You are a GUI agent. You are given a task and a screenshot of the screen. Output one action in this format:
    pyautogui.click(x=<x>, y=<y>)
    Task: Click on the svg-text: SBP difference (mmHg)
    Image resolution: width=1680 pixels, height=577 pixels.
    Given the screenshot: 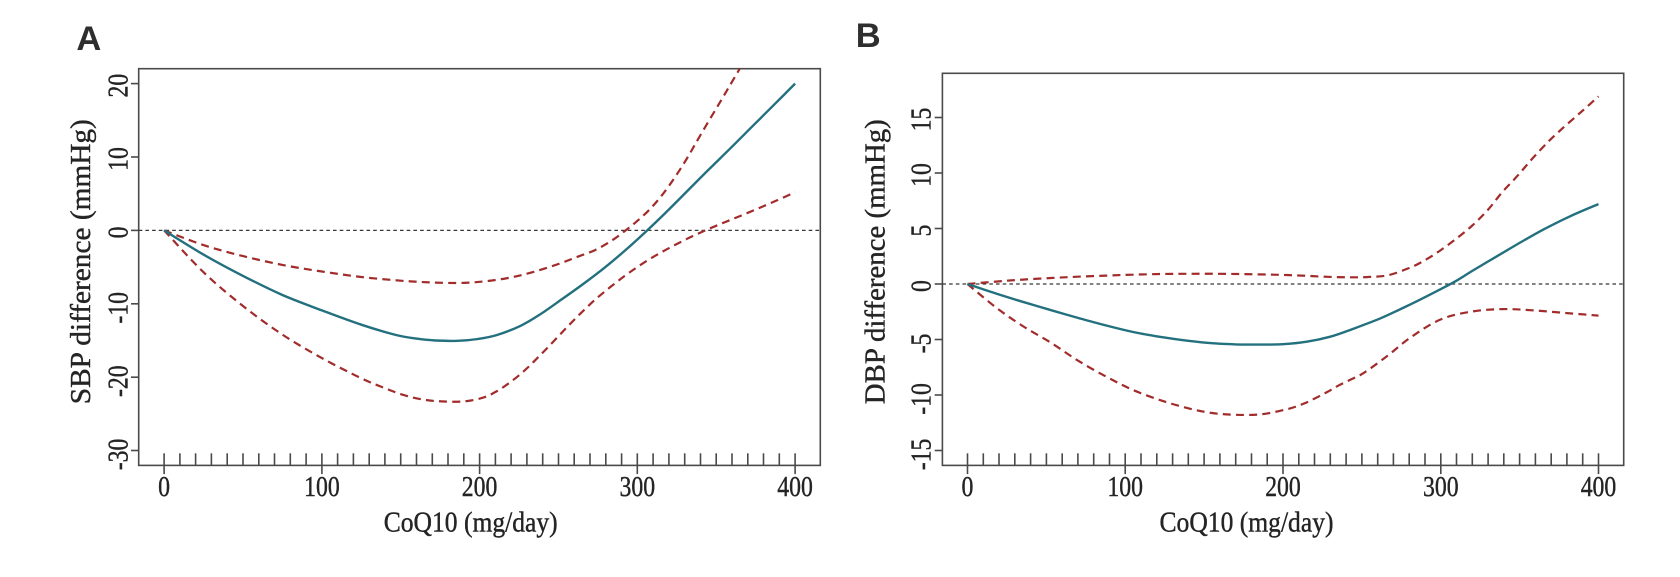 What is the action you would take?
    pyautogui.click(x=81, y=261)
    